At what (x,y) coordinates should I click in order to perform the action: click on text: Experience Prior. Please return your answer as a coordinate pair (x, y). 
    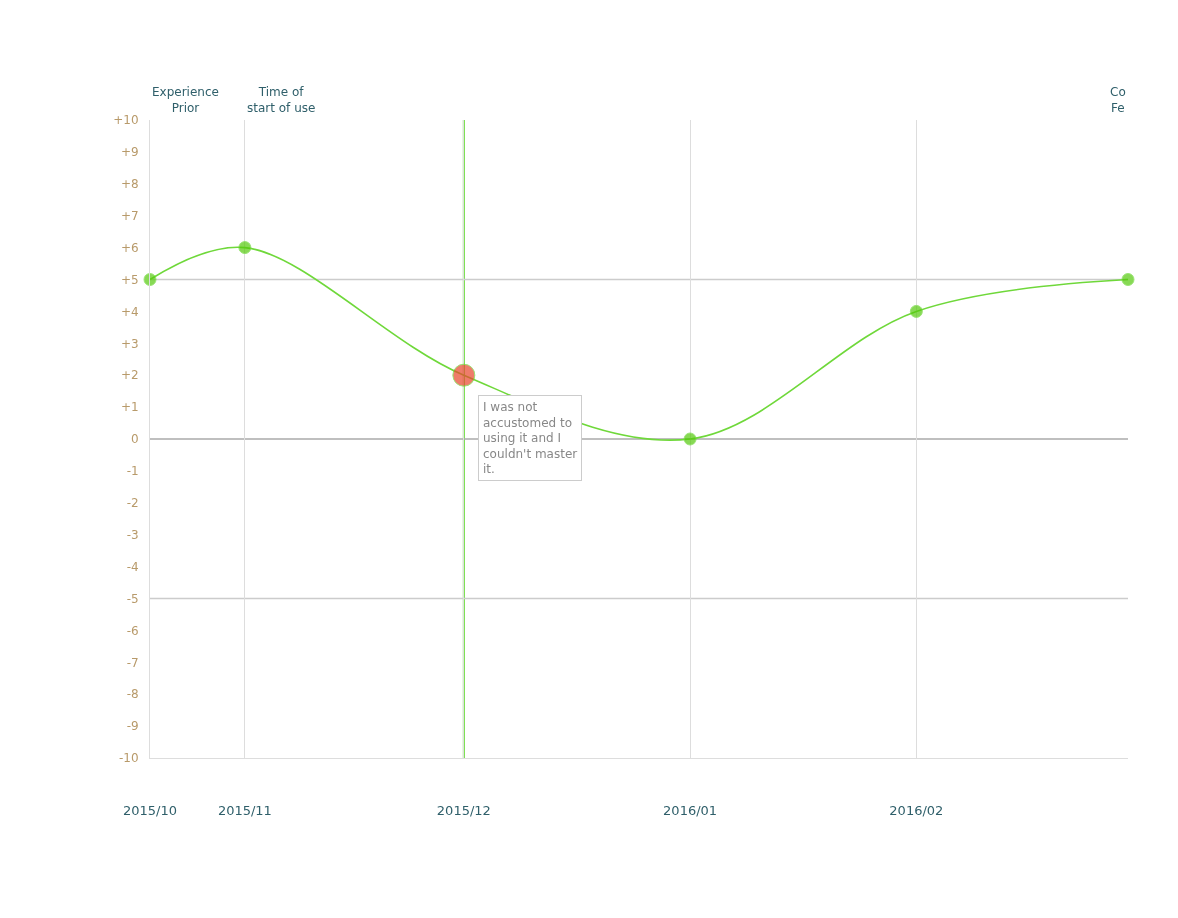
    Looking at the image, I should click on (185, 100).